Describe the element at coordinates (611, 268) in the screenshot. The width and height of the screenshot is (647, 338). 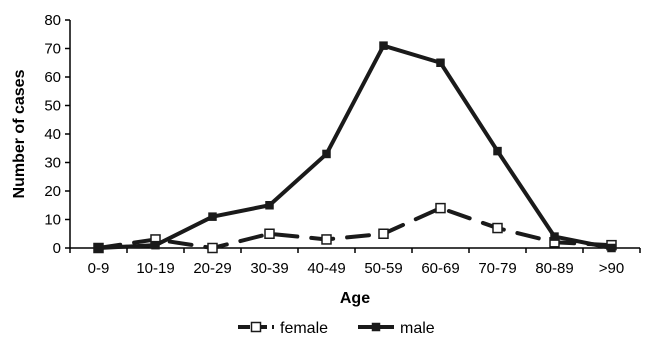
I see `x-tick-label: >90` at that location.